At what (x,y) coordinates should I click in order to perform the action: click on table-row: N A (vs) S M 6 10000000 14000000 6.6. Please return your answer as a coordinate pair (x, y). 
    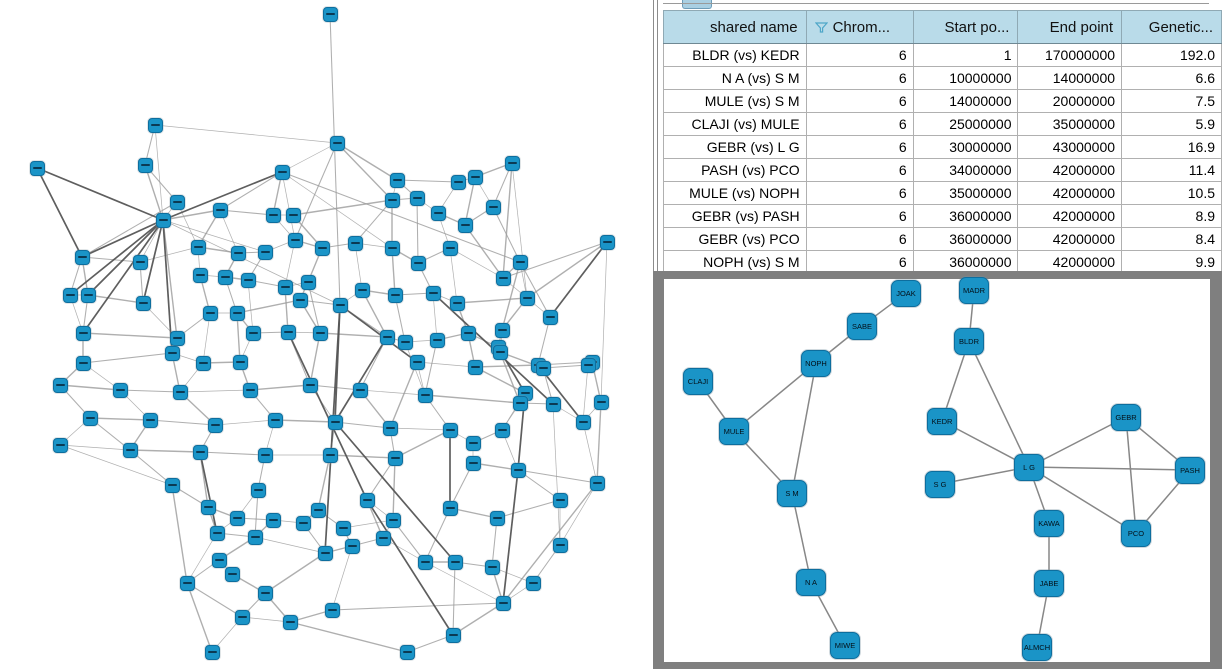
    Looking at the image, I should click on (942, 78).